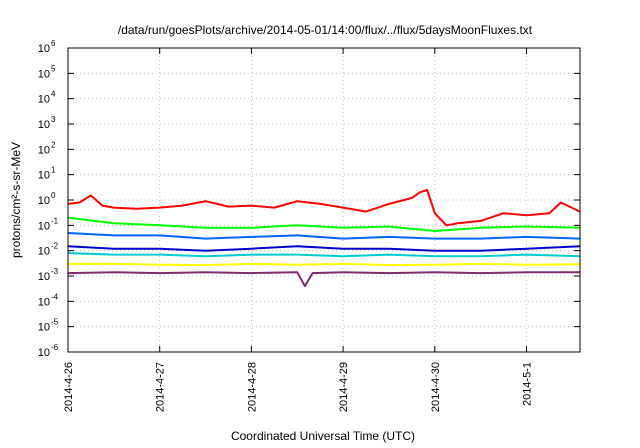 This screenshot has width=640, height=448. Describe the element at coordinates (55, 246) in the screenshot. I see `y-tick-exp: -2` at that location.